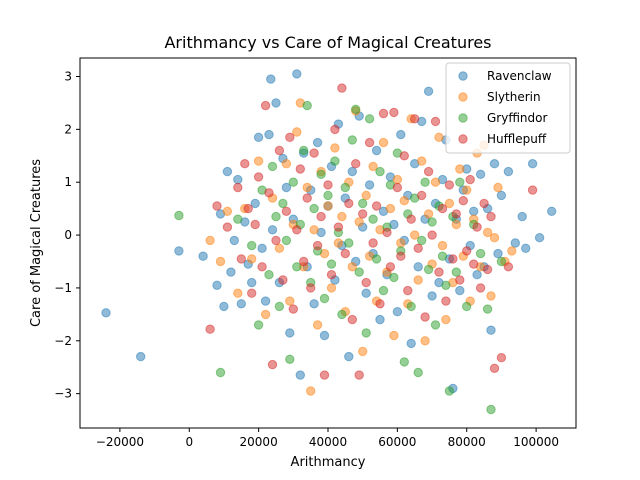 The height and width of the screenshot is (480, 640). Describe the element at coordinates (536, 442) in the screenshot. I see `x-tick-label: 100000` at that location.